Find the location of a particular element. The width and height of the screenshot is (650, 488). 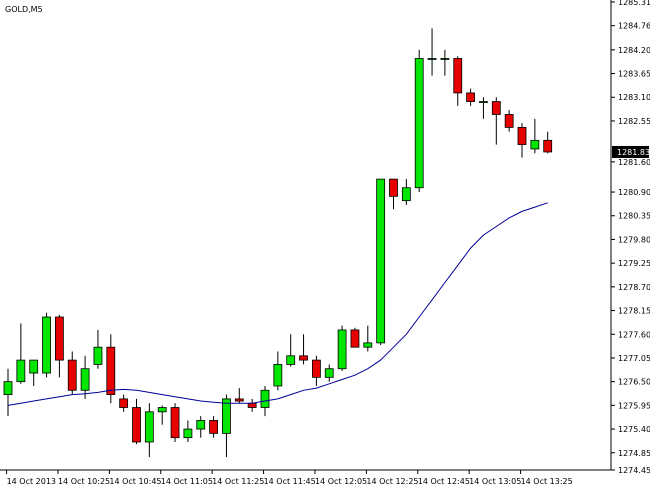

x-tick-label: 14 Oct 12:25 is located at coordinates (392, 481).